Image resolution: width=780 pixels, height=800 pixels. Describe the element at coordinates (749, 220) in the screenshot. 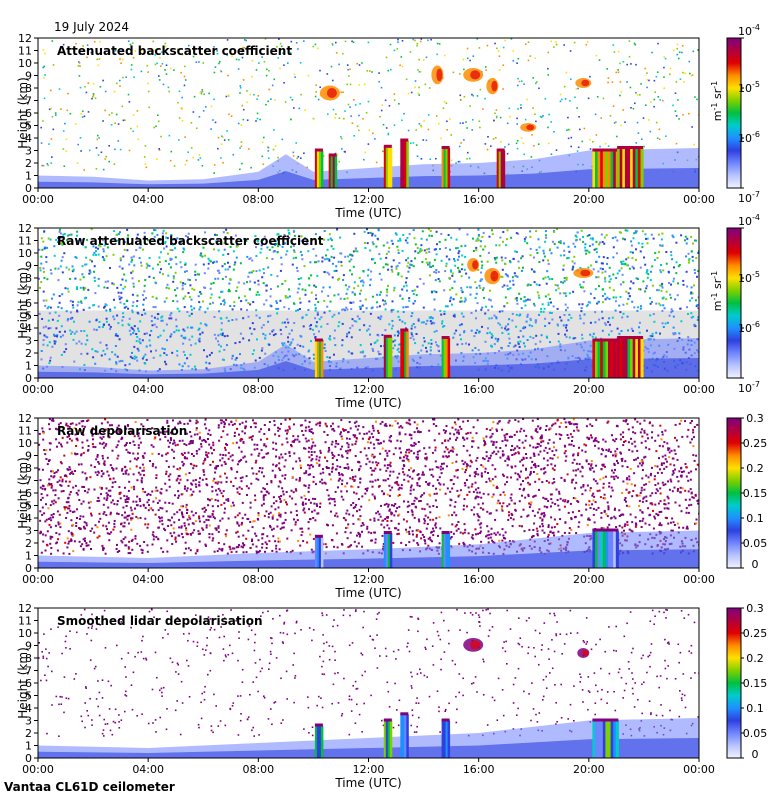

I see `colorbar-tick: 10⁻⁴` at that location.